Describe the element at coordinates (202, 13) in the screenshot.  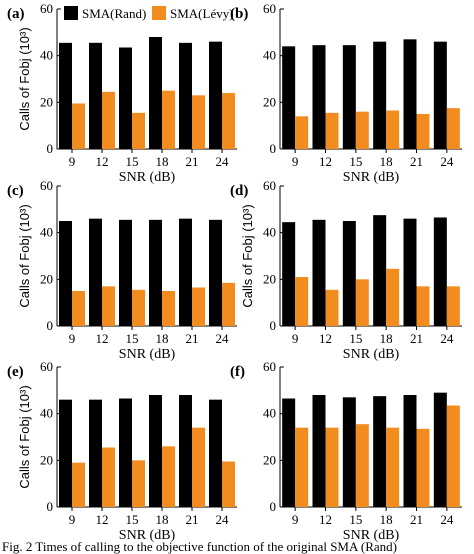
I see `legend-levy-label: SMA(Lévy)` at that location.